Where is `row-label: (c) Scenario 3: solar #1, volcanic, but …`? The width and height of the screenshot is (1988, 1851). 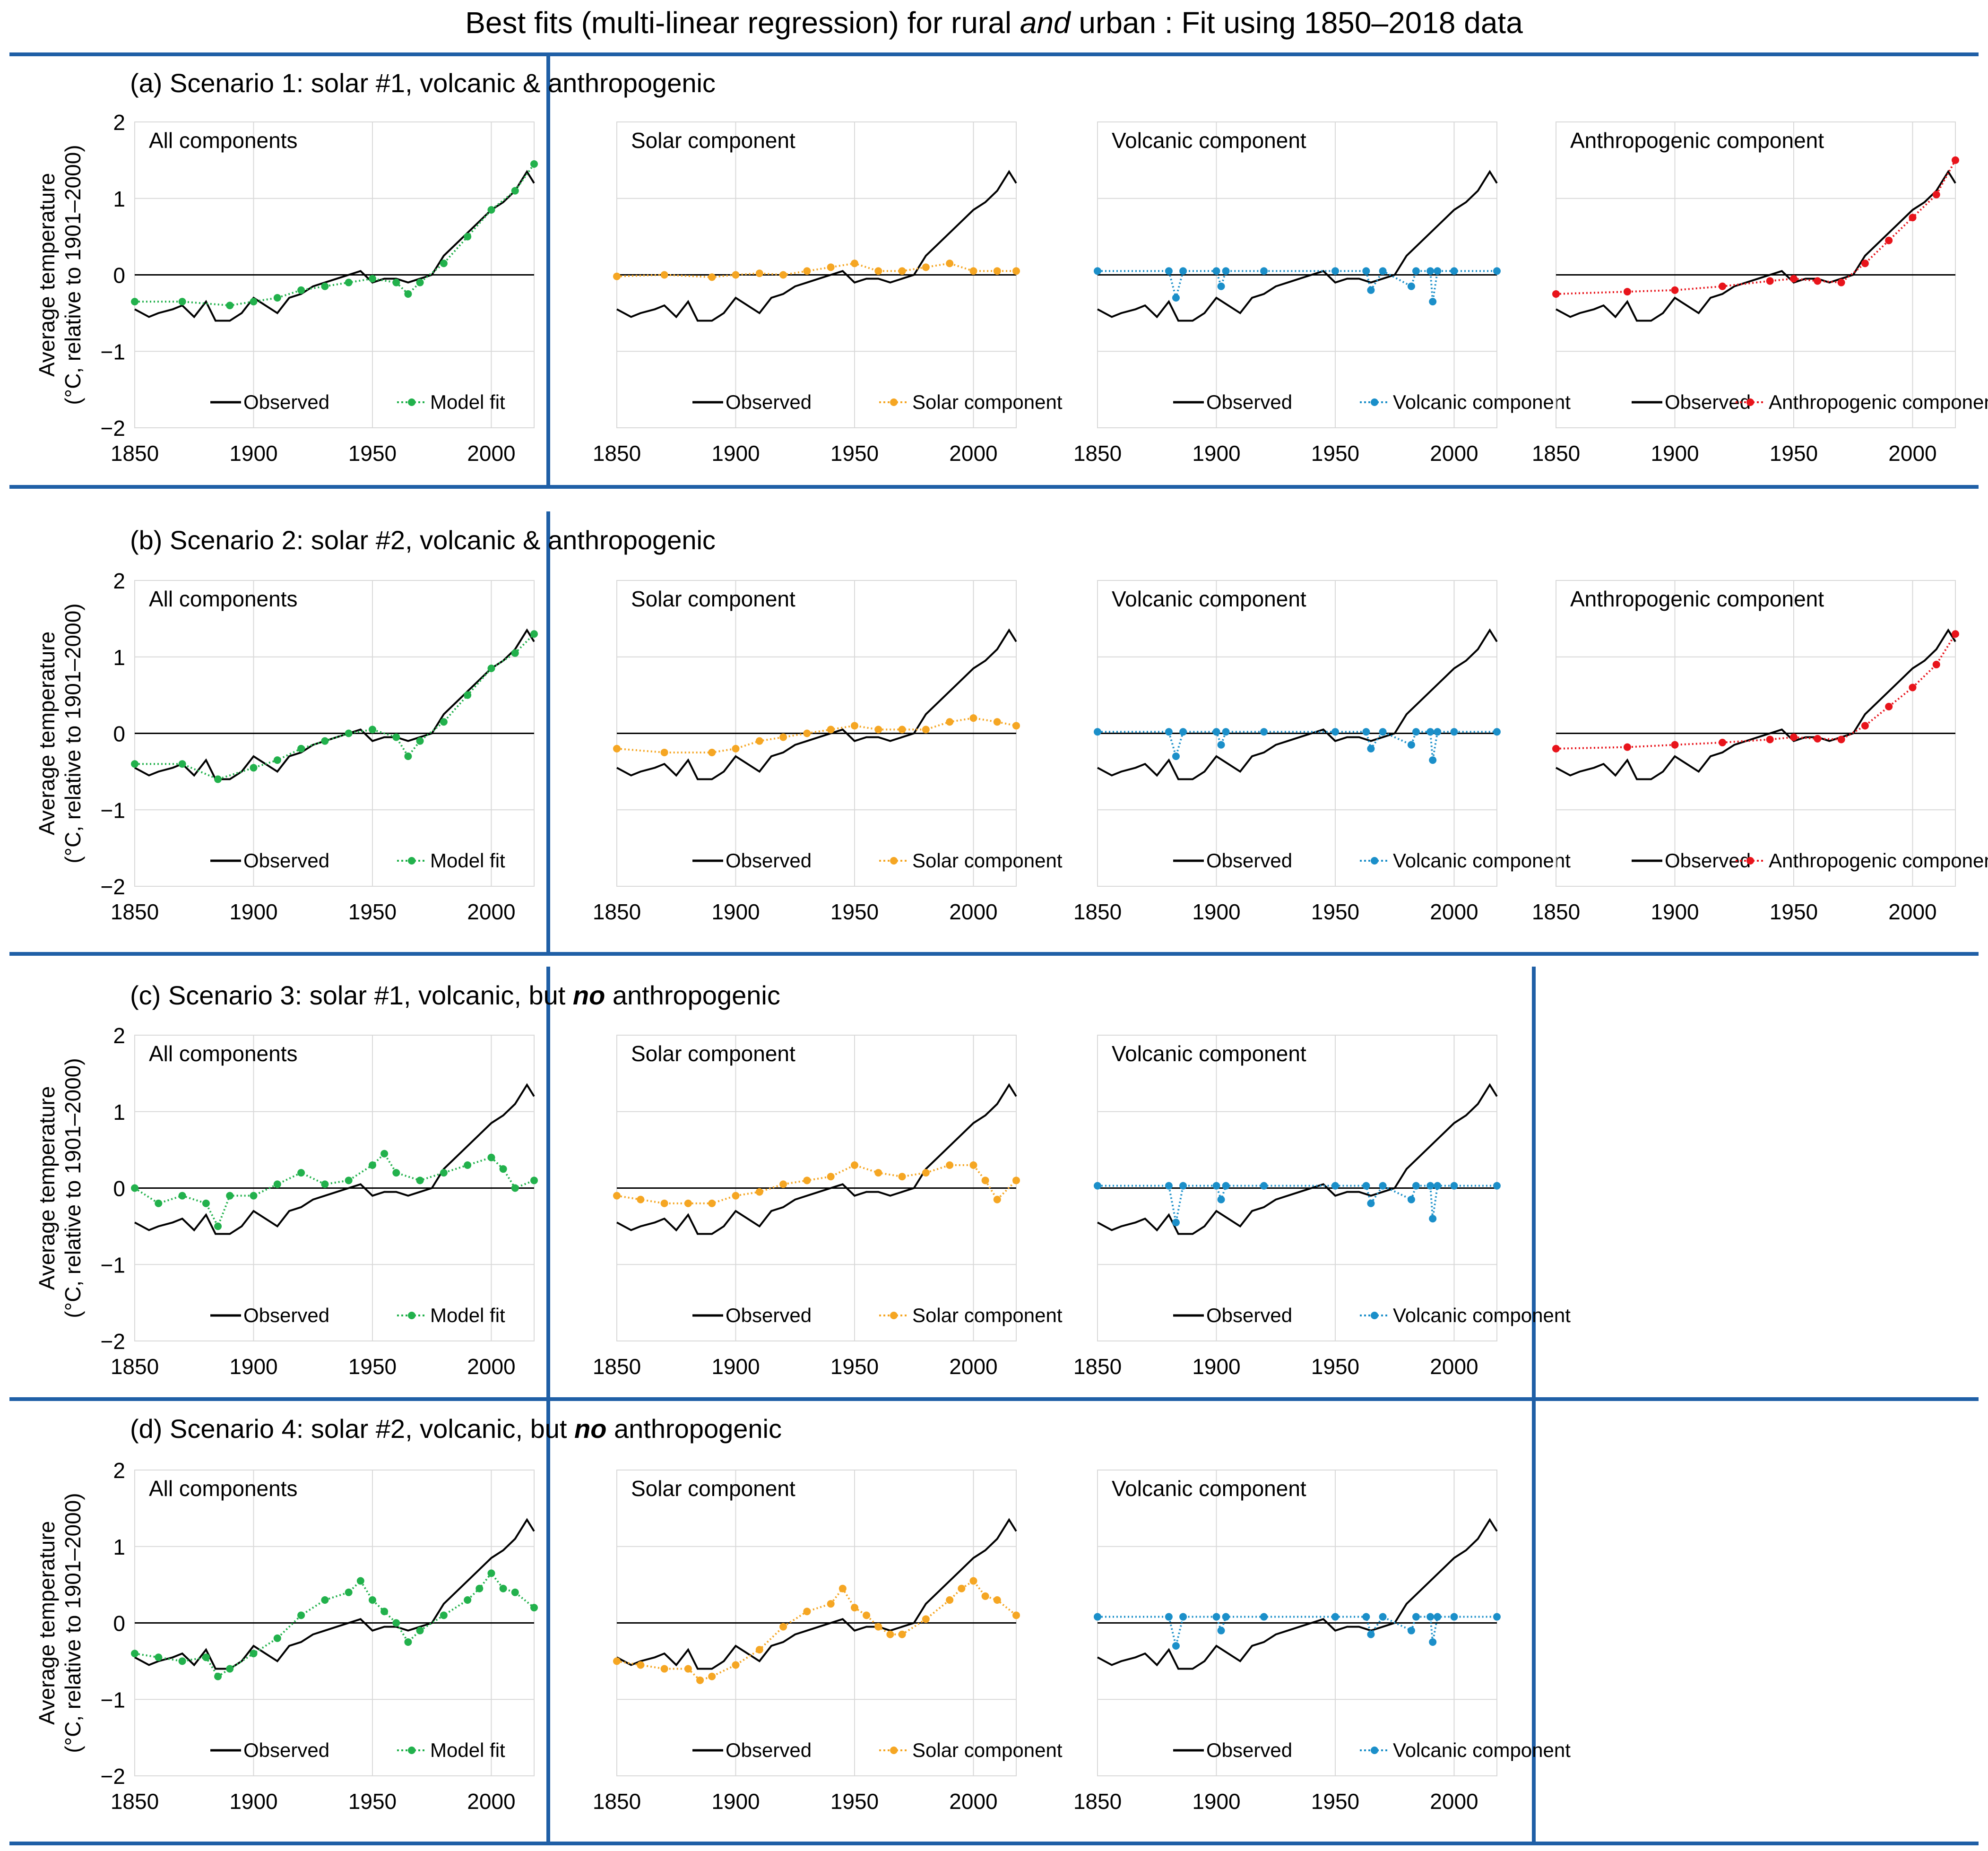 row-label: (c) Scenario 3: solar #1, volcanic, but … is located at coordinates (455, 995).